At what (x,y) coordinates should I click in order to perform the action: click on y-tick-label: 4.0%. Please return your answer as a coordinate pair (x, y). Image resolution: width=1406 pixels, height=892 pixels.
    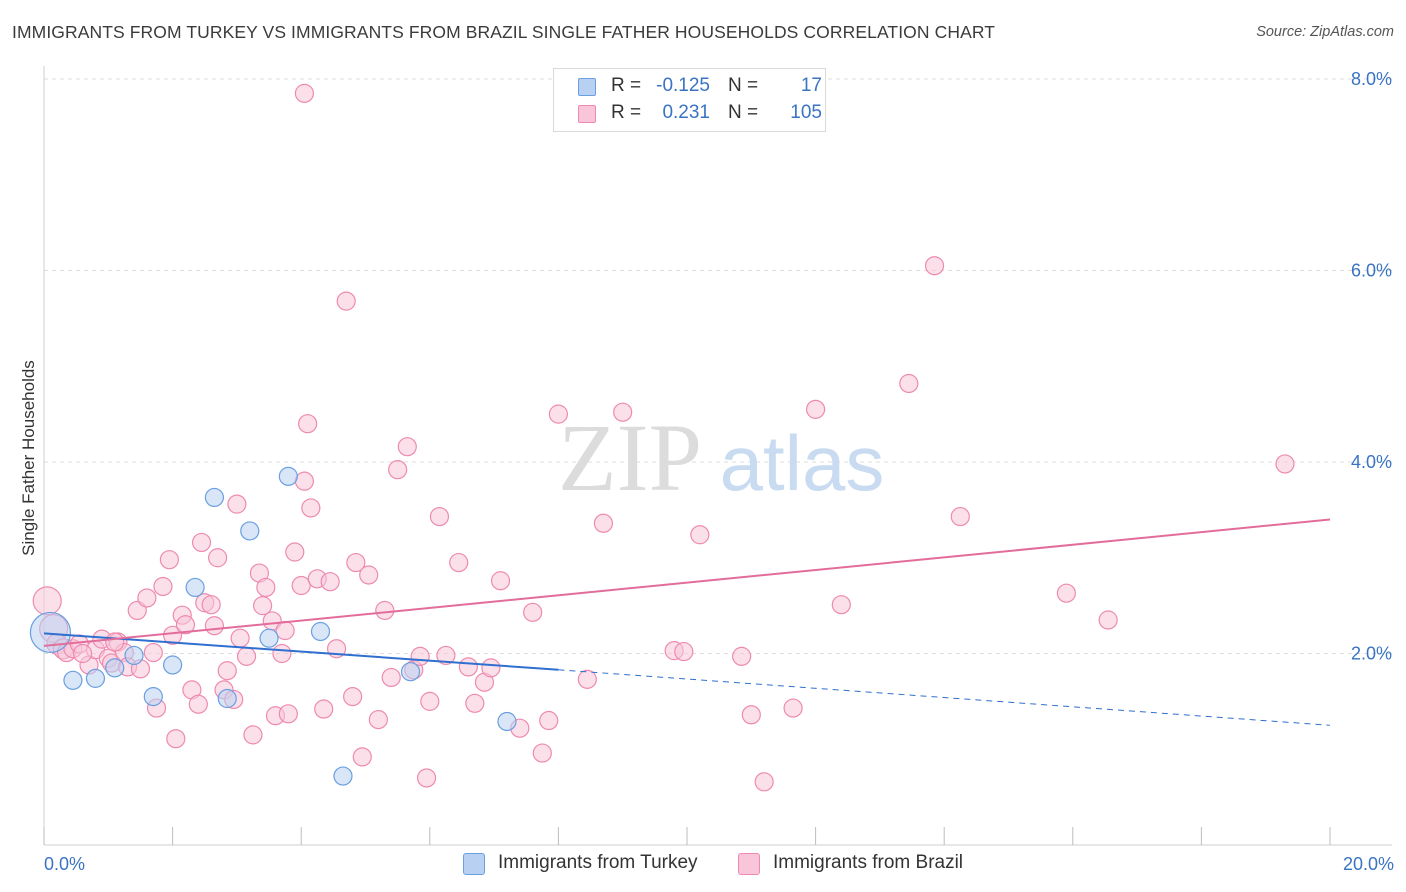
    Looking at the image, I should click on (1371, 462).